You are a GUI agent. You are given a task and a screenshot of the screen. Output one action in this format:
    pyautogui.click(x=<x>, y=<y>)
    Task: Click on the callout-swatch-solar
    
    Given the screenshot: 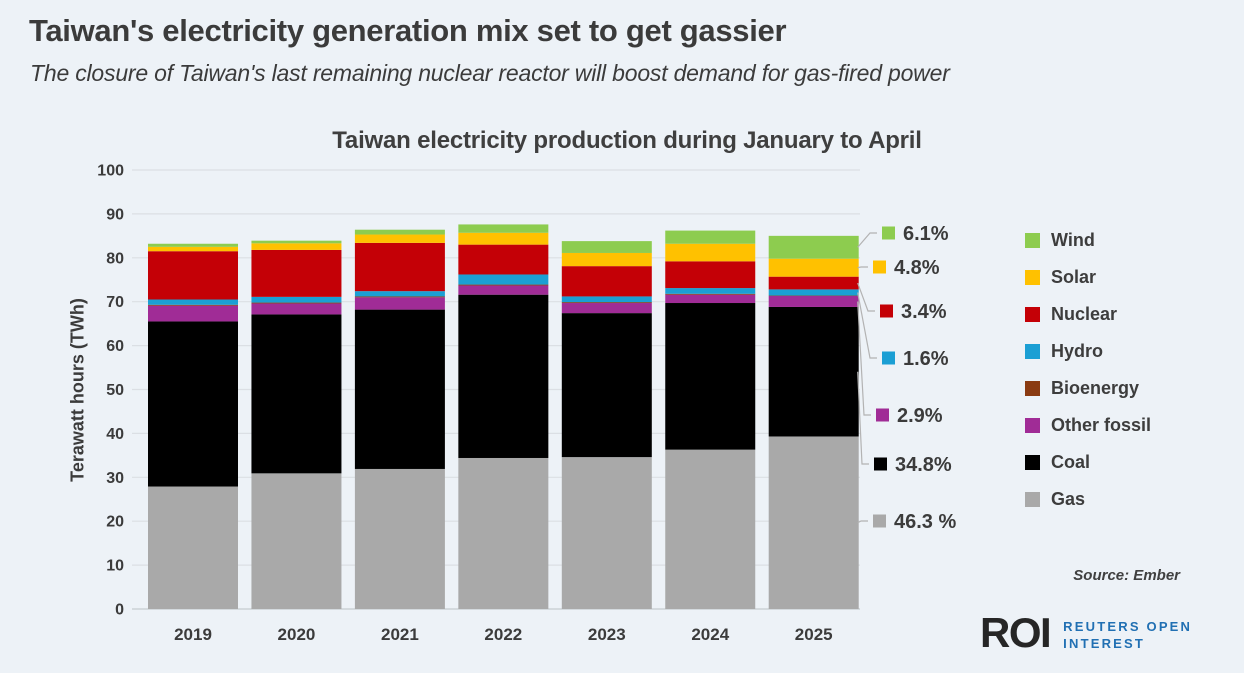 What is the action you would take?
    pyautogui.click(x=879, y=267)
    